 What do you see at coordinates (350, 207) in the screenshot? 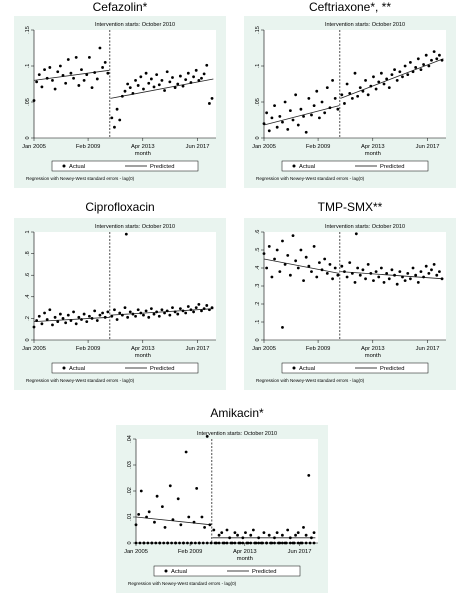
I see `chart-title-tmp-smx: TMP-SMX**` at bounding box center [350, 207].